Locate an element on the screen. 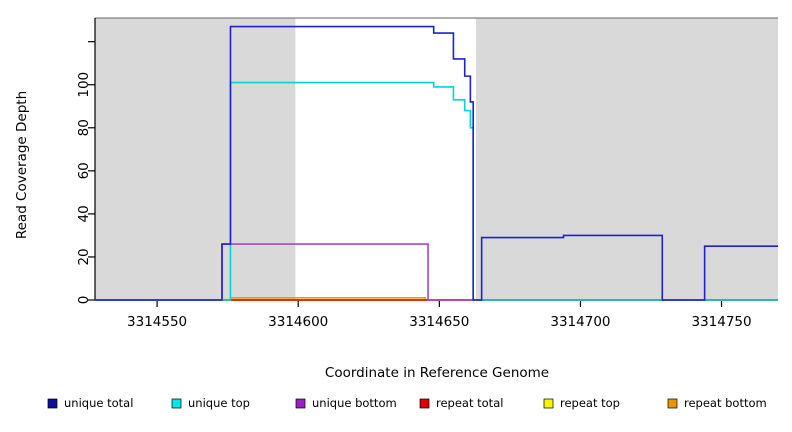 The width and height of the screenshot is (792, 432). legend-label-unique-top: unique top is located at coordinates (219, 403).